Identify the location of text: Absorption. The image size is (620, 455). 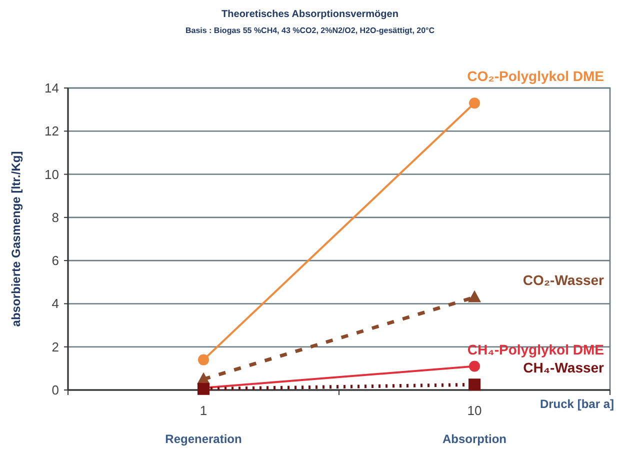
(474, 439).